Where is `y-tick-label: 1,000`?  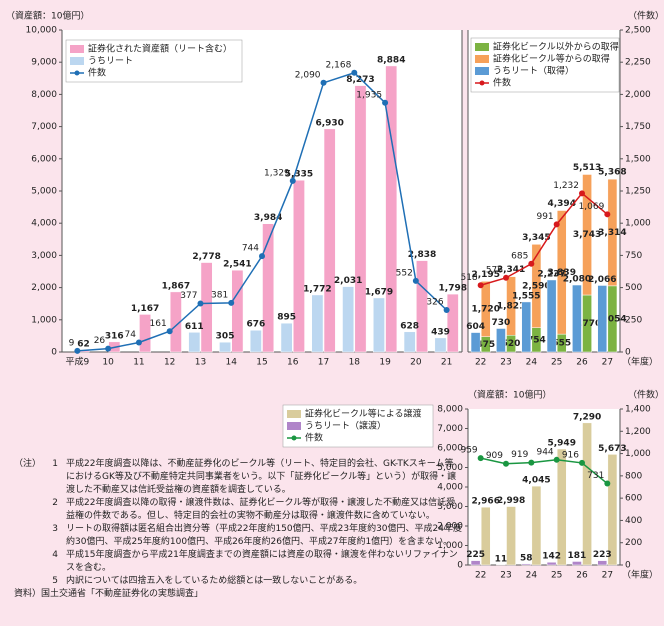 y-tick-label: 1,000 is located at coordinates (450, 546).